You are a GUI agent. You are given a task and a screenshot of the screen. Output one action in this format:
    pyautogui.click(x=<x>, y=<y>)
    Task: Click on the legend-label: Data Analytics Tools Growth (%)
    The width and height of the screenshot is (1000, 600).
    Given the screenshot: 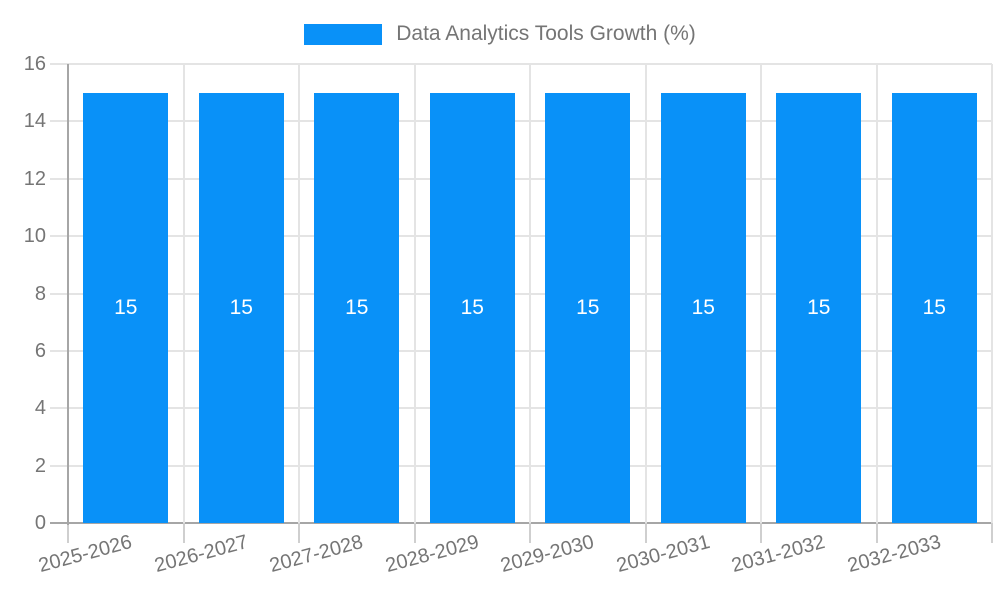 What is the action you would take?
    pyautogui.click(x=546, y=33)
    